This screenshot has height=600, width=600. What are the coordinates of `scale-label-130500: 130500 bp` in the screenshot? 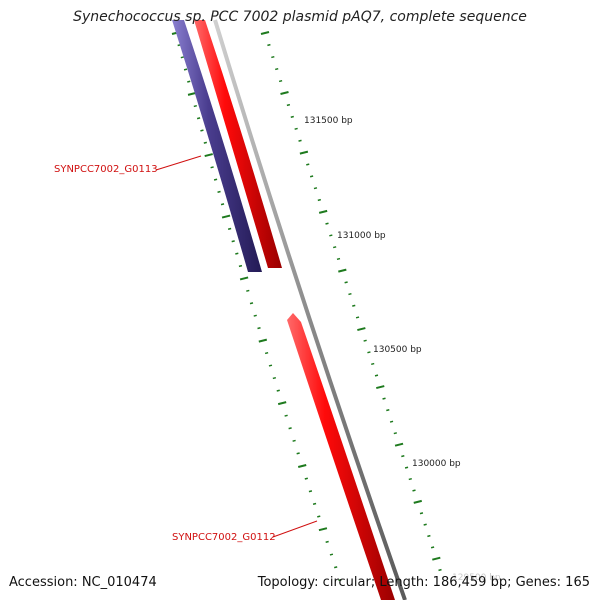 It's located at (397, 350).